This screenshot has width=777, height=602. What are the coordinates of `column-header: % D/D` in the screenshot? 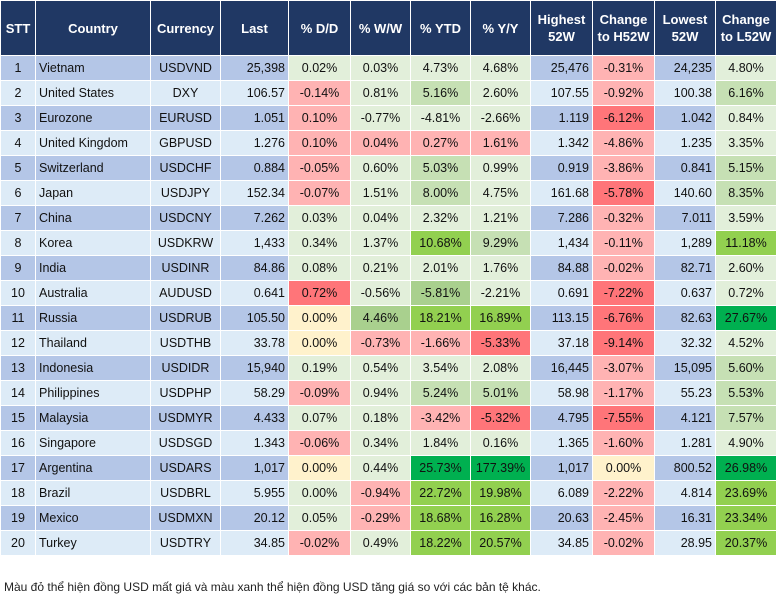 It's located at (319, 28).